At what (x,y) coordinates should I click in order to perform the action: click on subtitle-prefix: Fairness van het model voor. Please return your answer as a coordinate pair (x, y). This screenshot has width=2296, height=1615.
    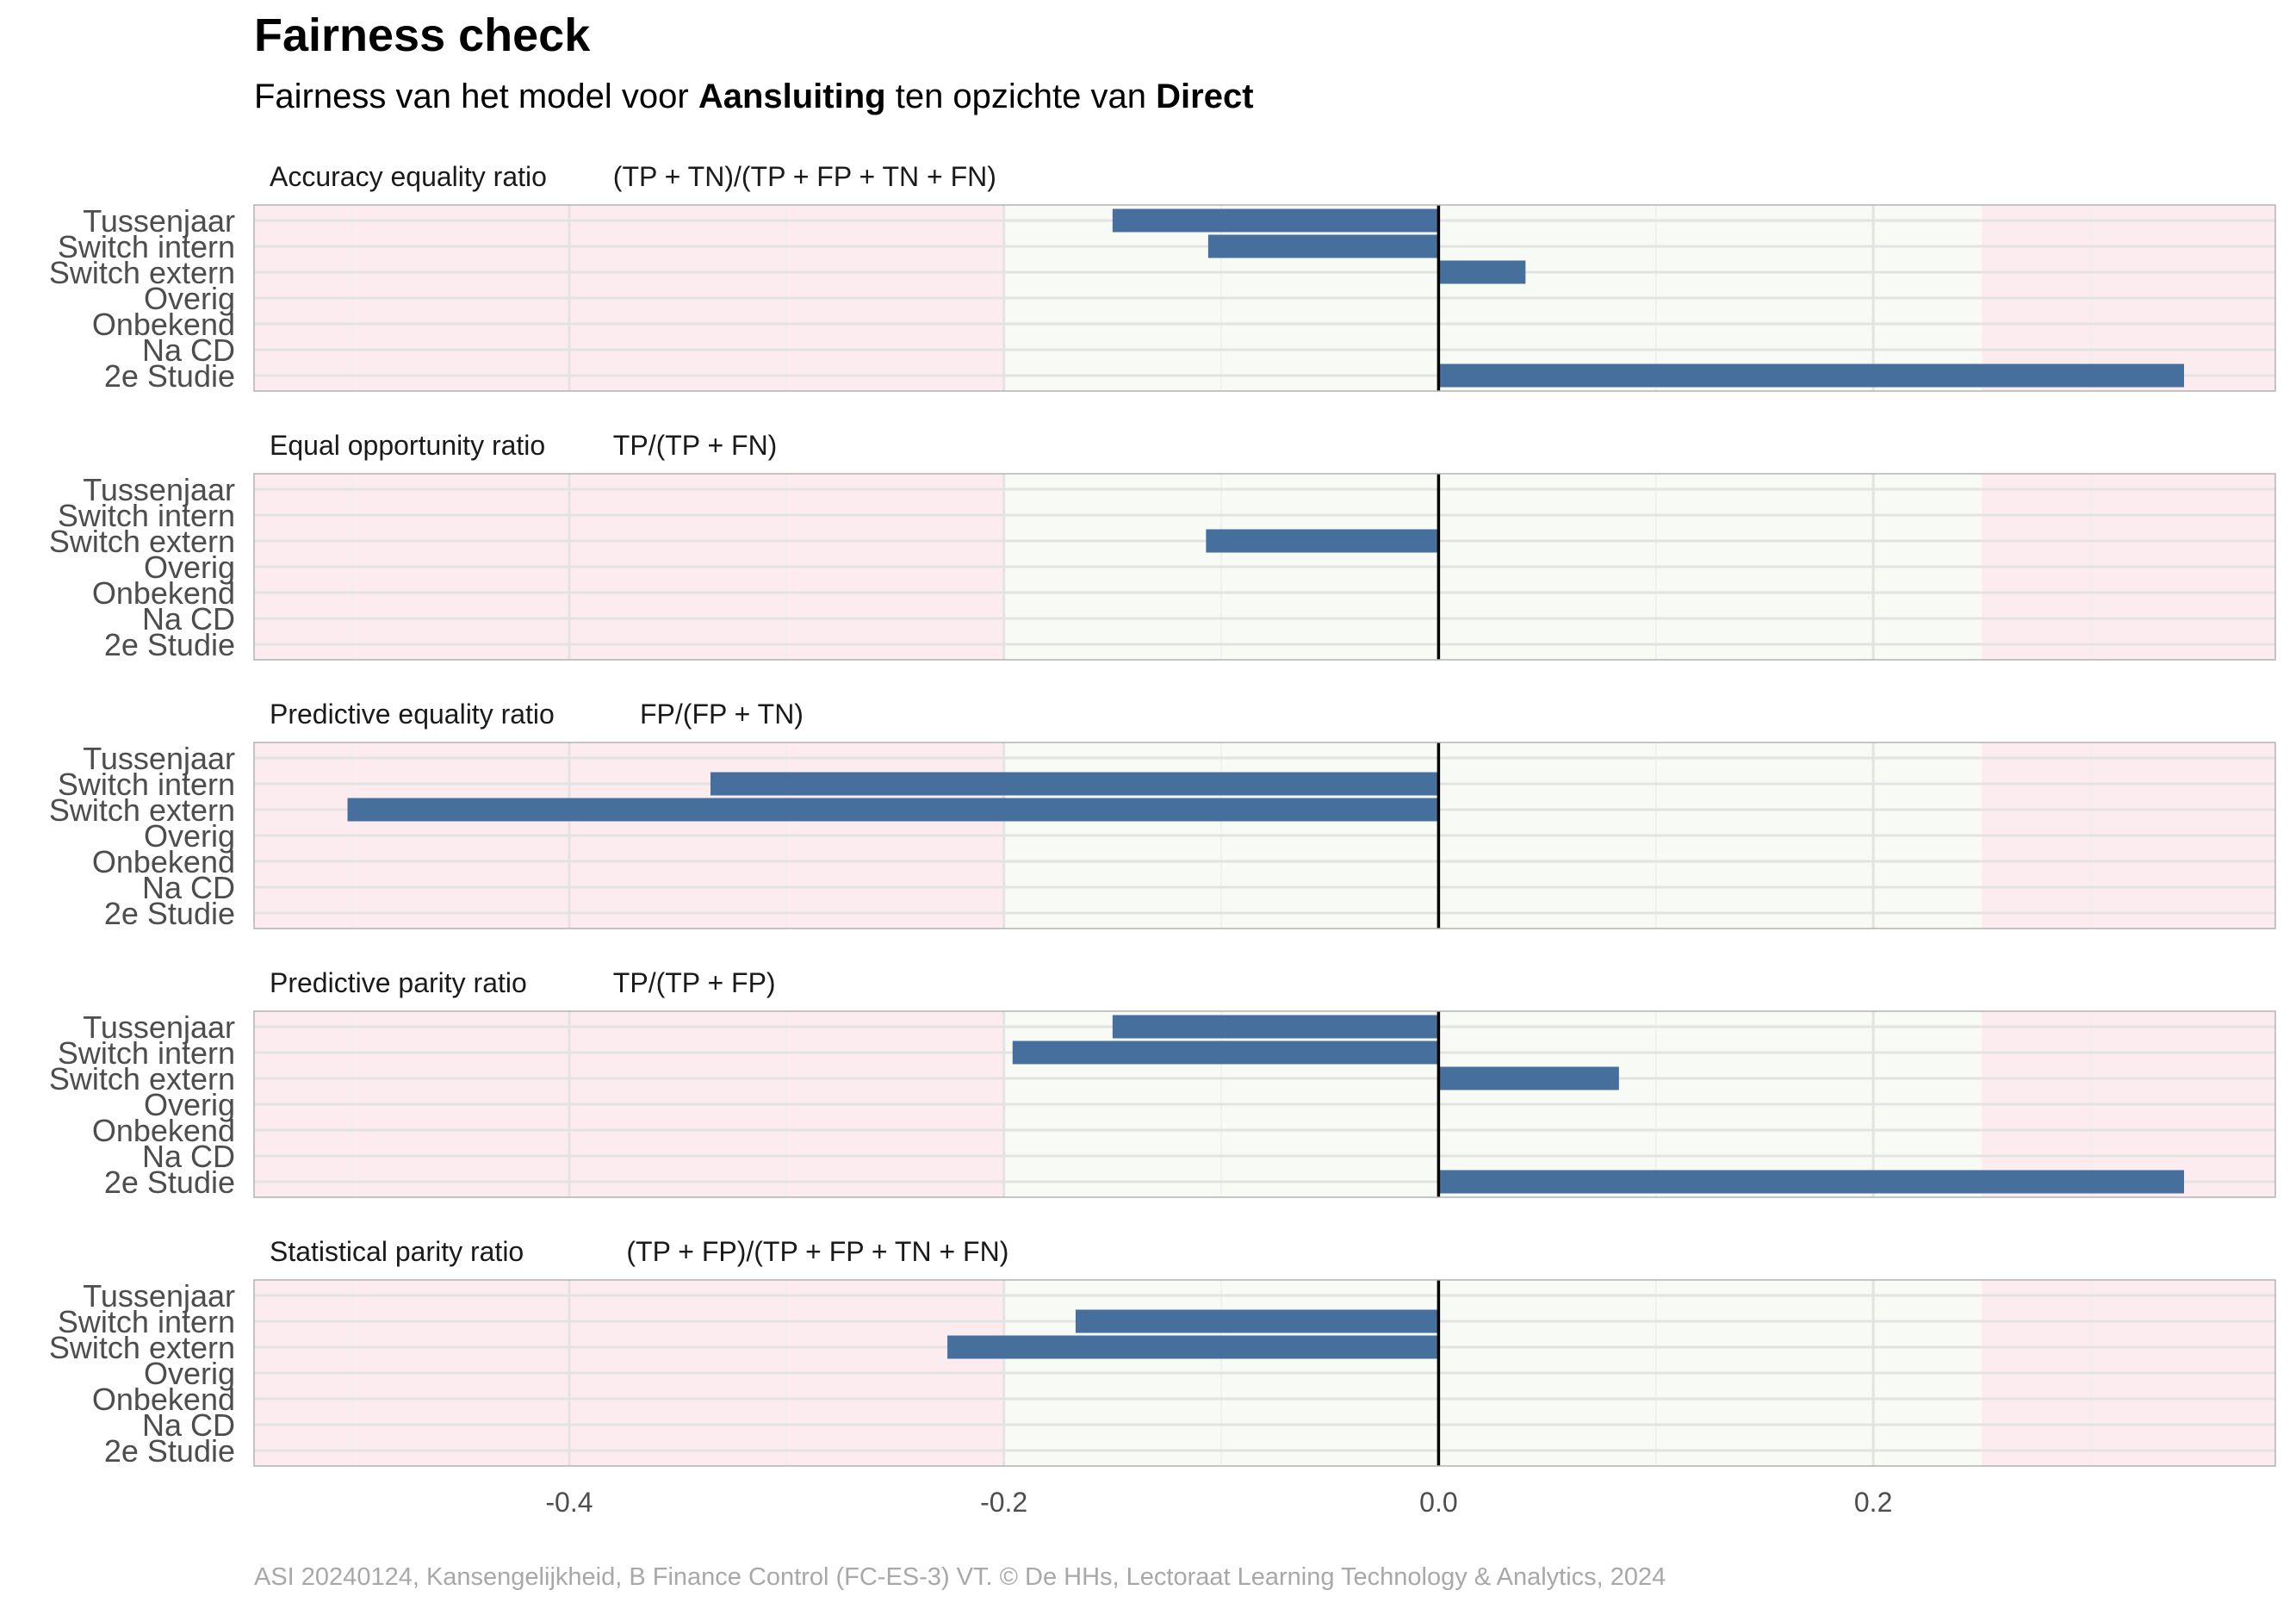
    Looking at the image, I should click on (476, 96).